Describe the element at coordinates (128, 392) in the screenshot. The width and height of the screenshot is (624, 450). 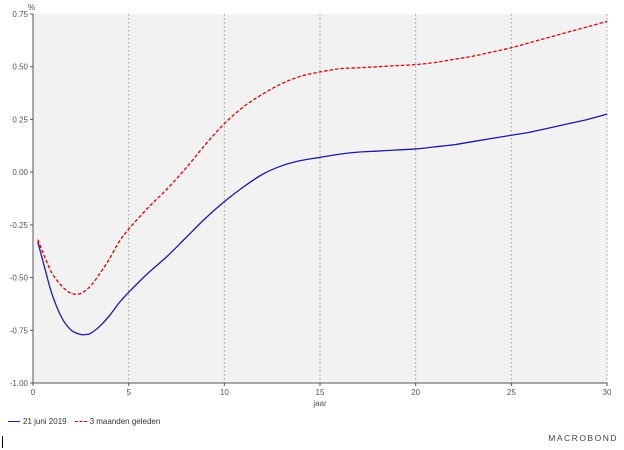
I see `x-tick-label: 5` at that location.